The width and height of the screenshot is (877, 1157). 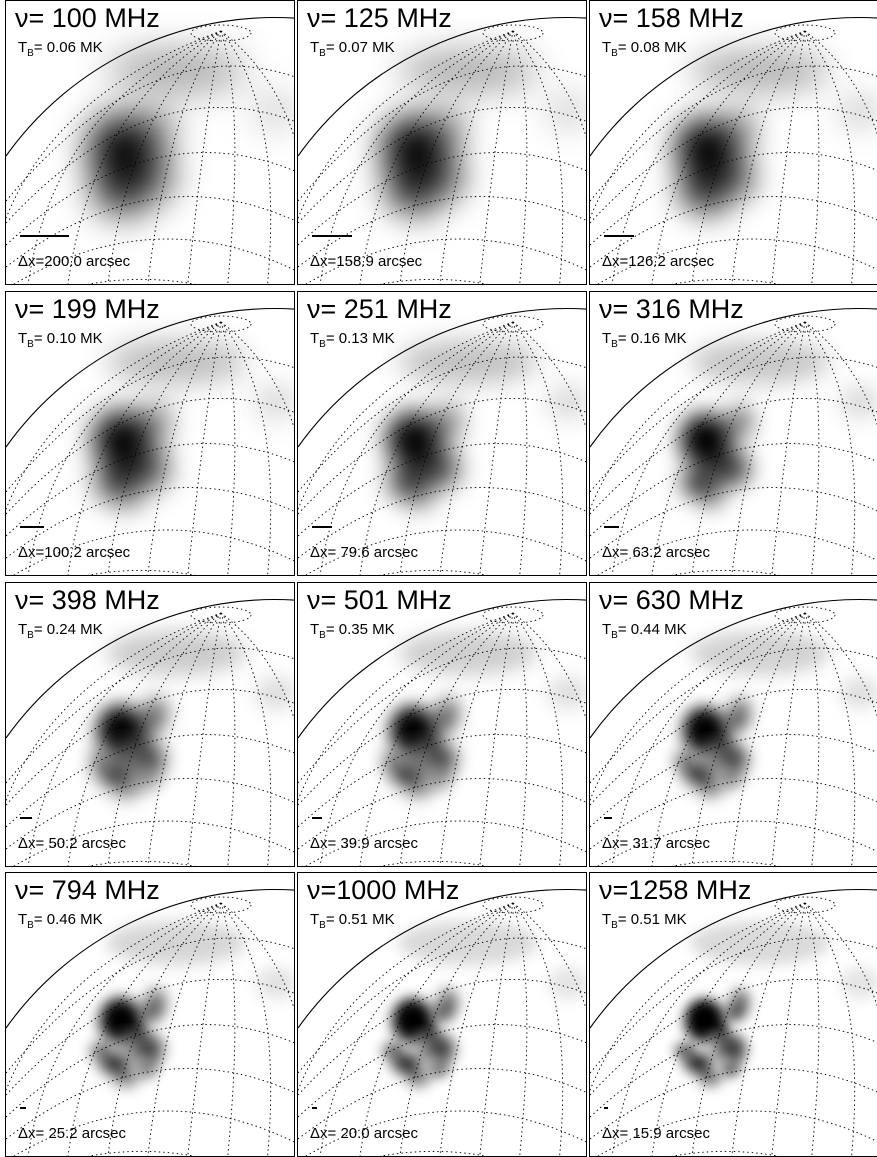 I want to click on map-panel: ν= 251 MHz TB= 0.13 MK Δx= 79.6 arcsec, so click(x=442, y=433).